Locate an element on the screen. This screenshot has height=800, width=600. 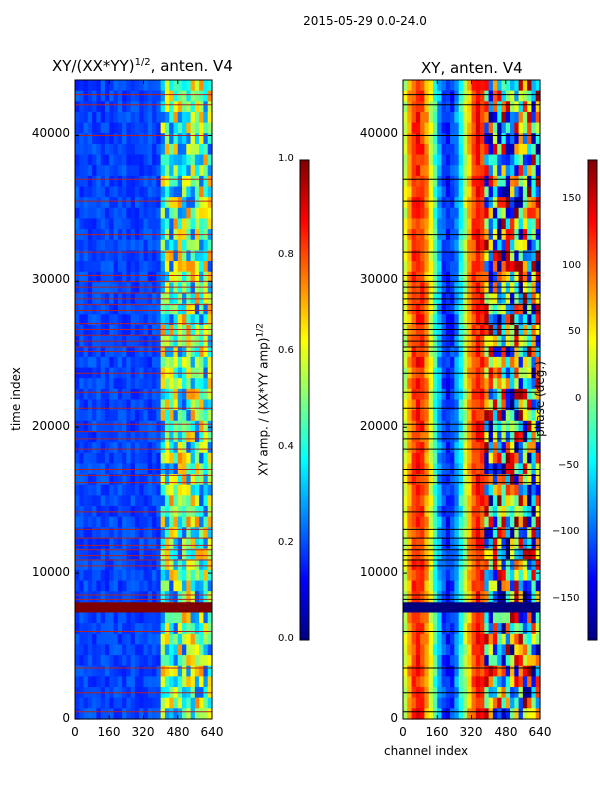
left-ytick-20000: 20000 is located at coordinates (50, 426).